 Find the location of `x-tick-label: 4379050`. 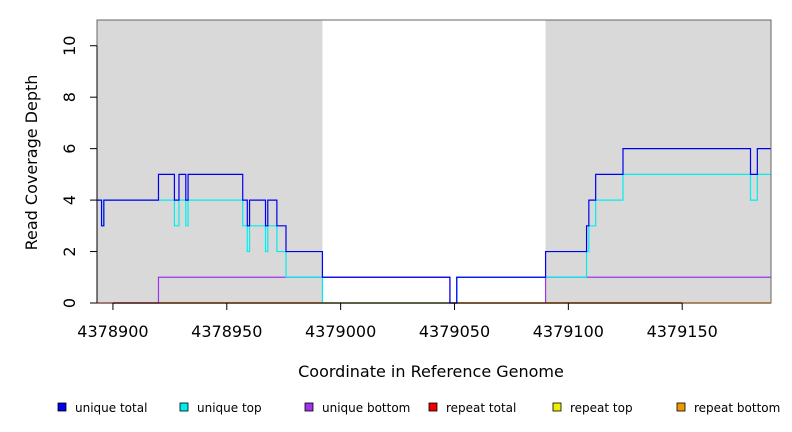

x-tick-label: 4379050 is located at coordinates (454, 331).